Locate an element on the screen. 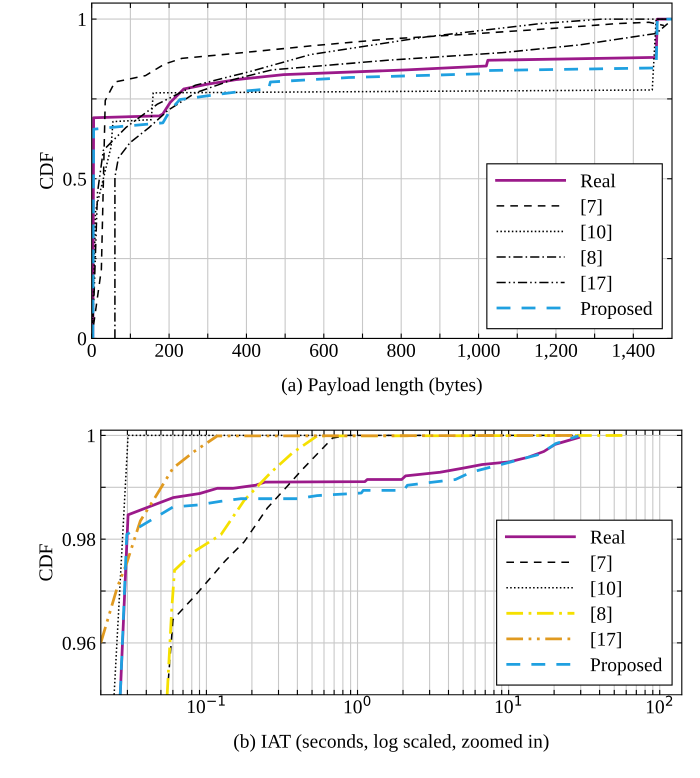 This screenshot has width=700, height=778. x-tick-label: 1,400 is located at coordinates (633, 352).